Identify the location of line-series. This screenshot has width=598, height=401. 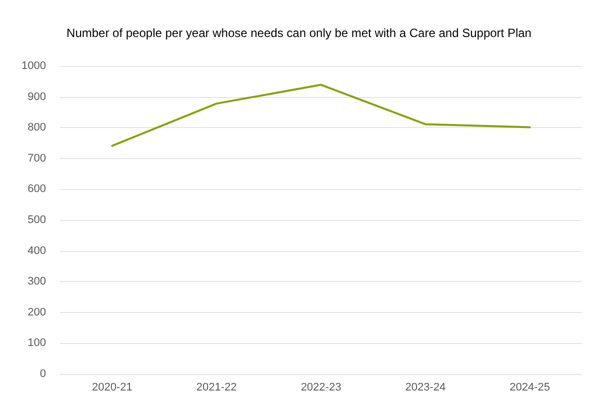
(321, 115).